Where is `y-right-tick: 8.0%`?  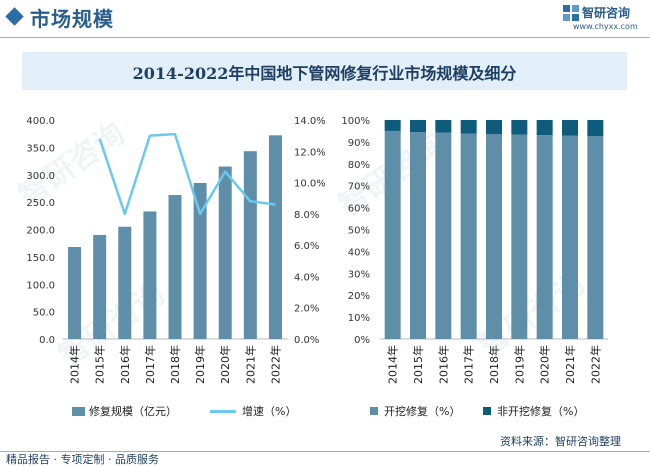 y-right-tick: 8.0% is located at coordinates (306, 215).